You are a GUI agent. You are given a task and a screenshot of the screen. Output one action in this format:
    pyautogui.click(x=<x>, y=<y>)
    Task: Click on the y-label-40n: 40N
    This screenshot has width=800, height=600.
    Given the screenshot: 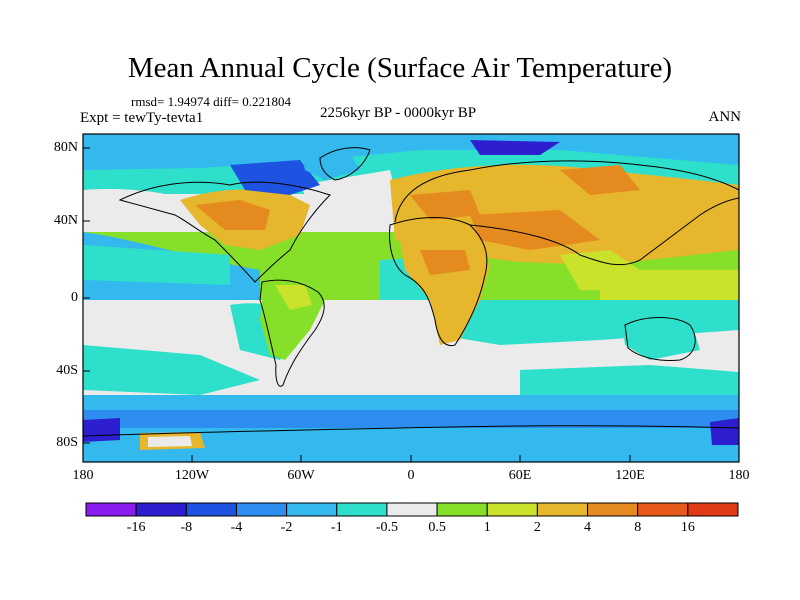 What is the action you would take?
    pyautogui.click(x=65, y=220)
    